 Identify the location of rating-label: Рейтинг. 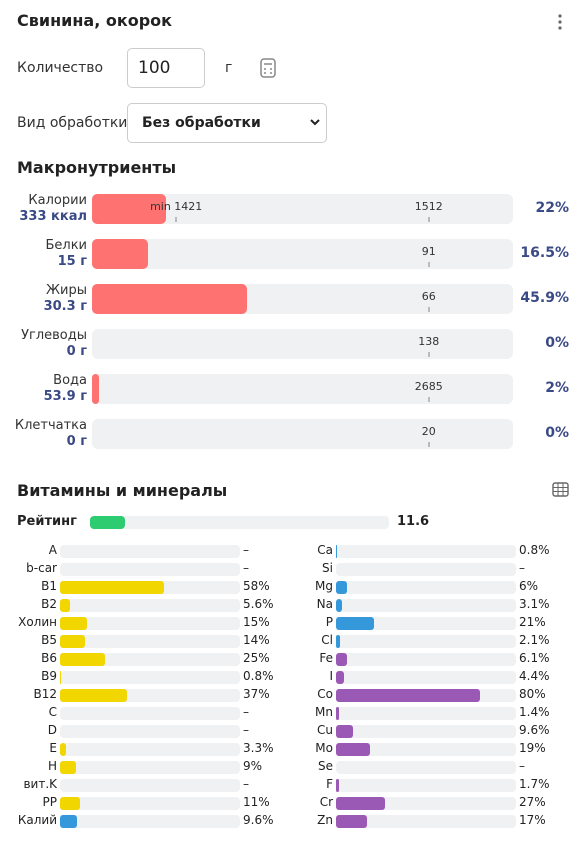
(47, 521).